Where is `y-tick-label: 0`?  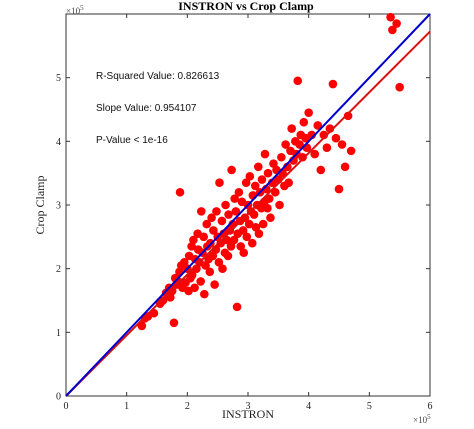
y-tick-label: 0 is located at coordinates (58, 397).